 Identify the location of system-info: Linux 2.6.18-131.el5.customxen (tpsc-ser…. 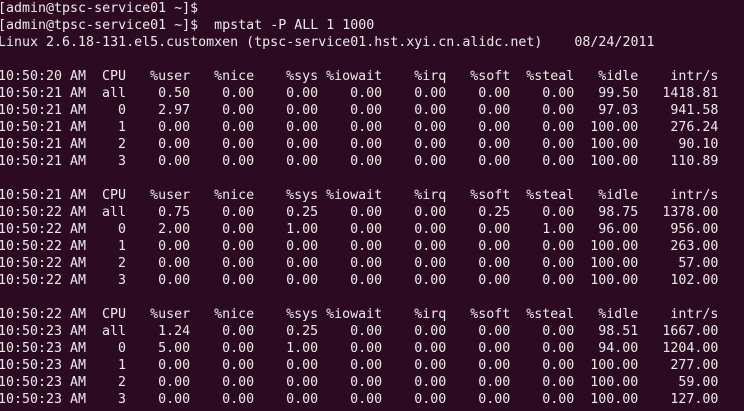
(271, 42).